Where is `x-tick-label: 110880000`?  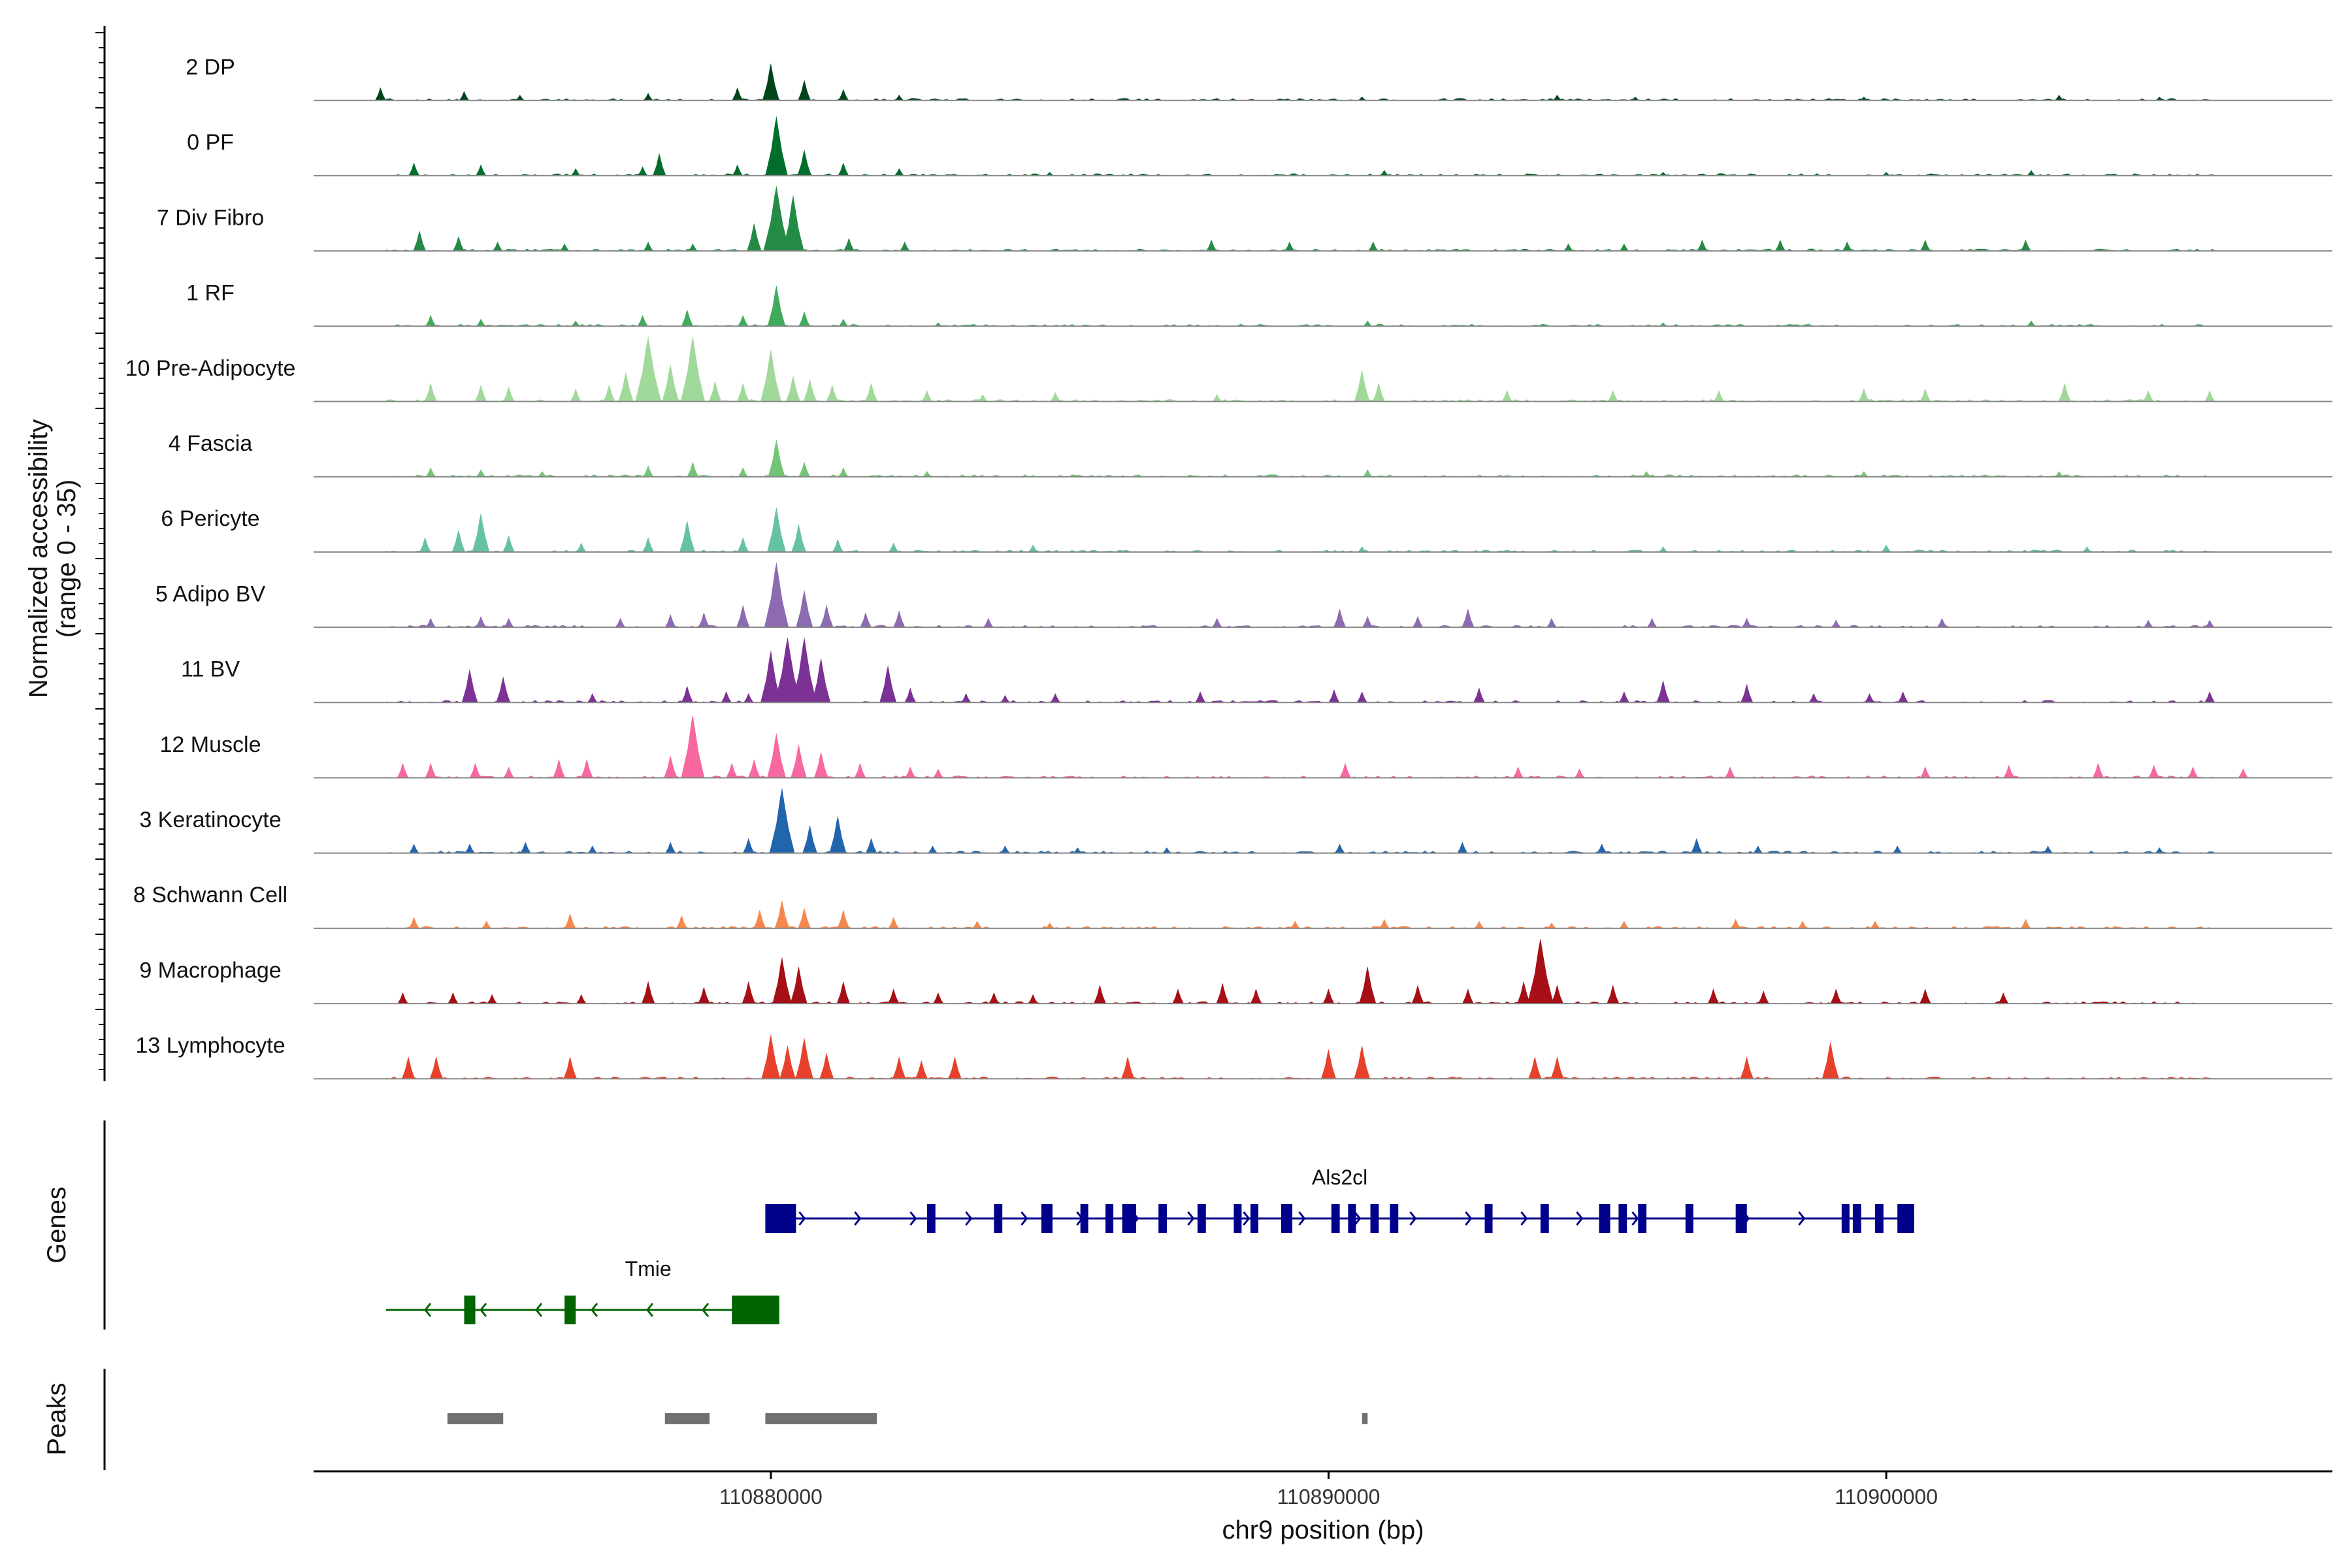 x-tick-label: 110880000 is located at coordinates (771, 1497).